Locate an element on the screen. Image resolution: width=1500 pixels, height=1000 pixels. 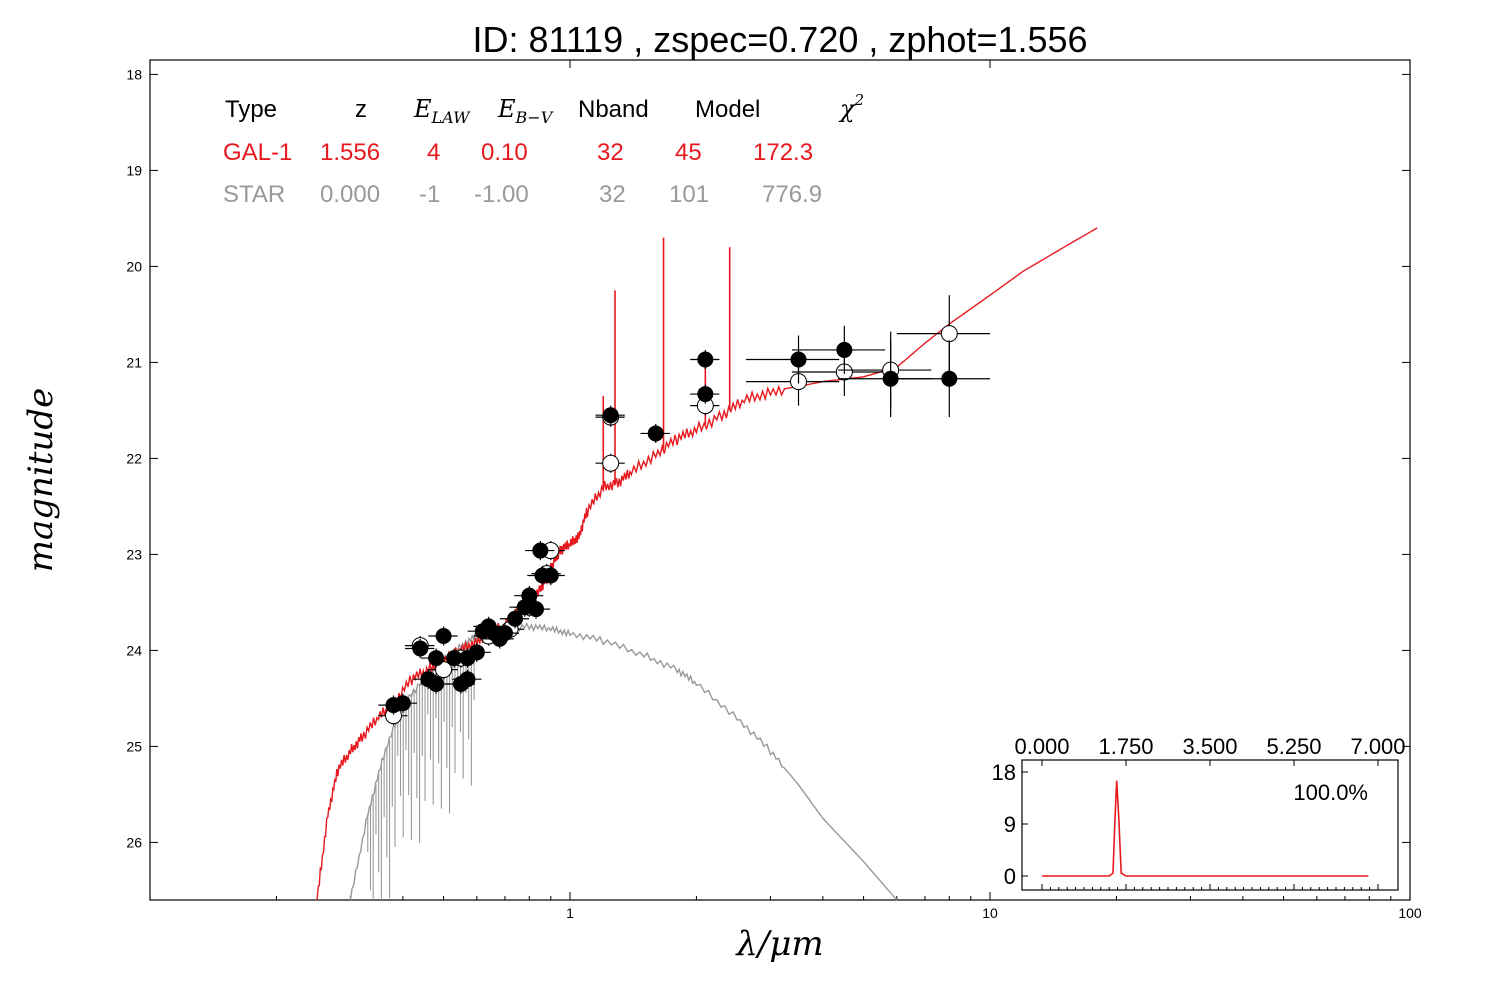
gal-type: GAL-1 is located at coordinates (257, 152).